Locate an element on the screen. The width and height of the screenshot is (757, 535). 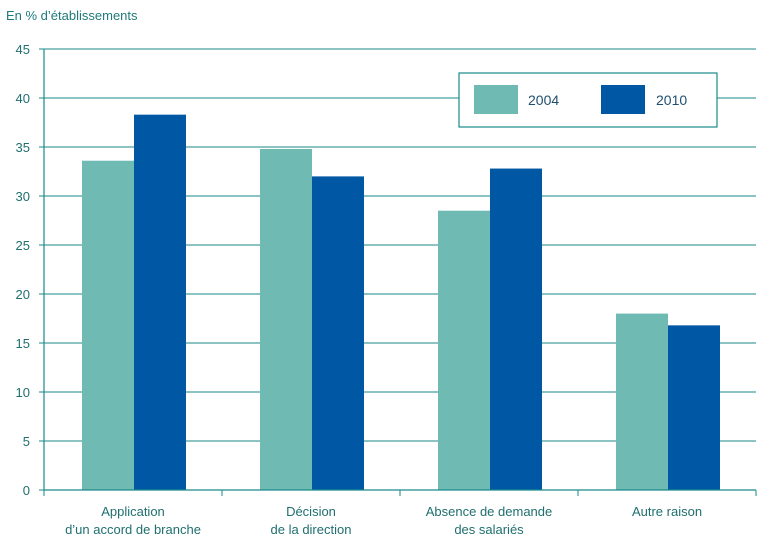
category-label: Décision is located at coordinates (311, 511).